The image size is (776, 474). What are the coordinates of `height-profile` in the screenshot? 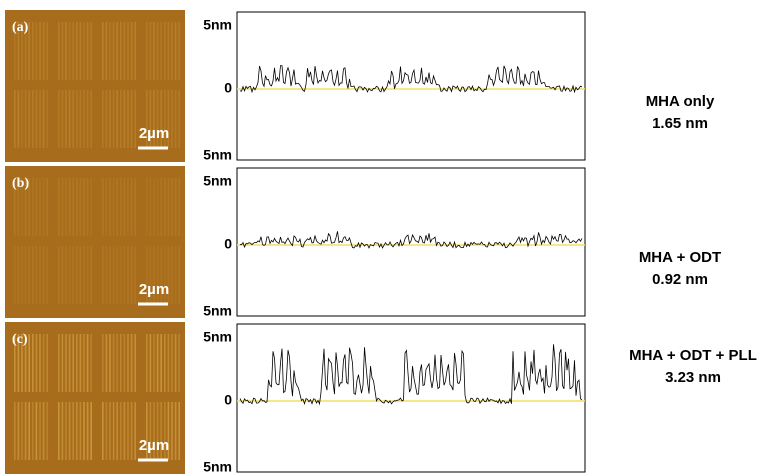 It's located at (411, 79).